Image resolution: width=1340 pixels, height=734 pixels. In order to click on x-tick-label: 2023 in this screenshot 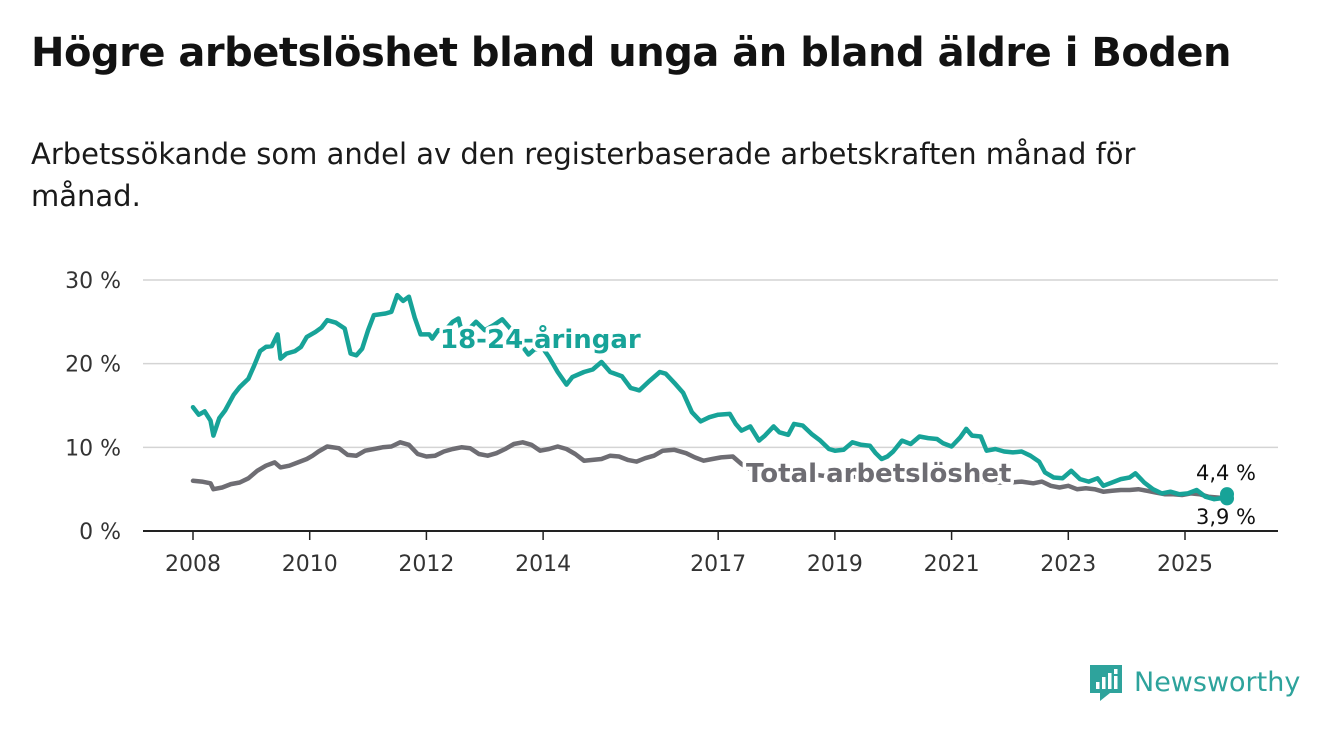, I will do `click(1068, 564)`.